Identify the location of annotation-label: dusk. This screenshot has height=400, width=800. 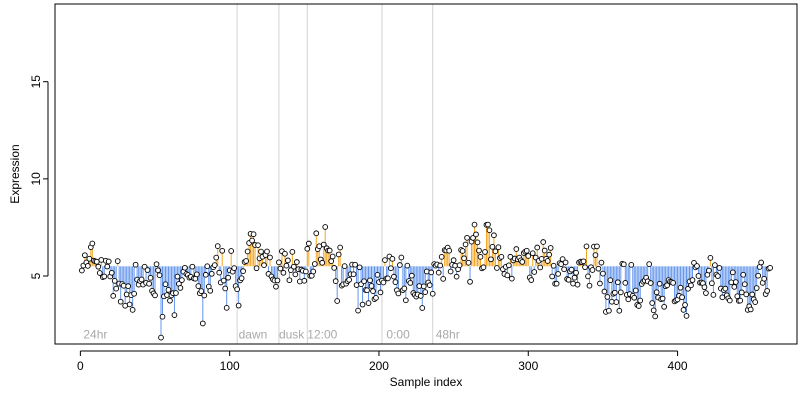
(292, 334).